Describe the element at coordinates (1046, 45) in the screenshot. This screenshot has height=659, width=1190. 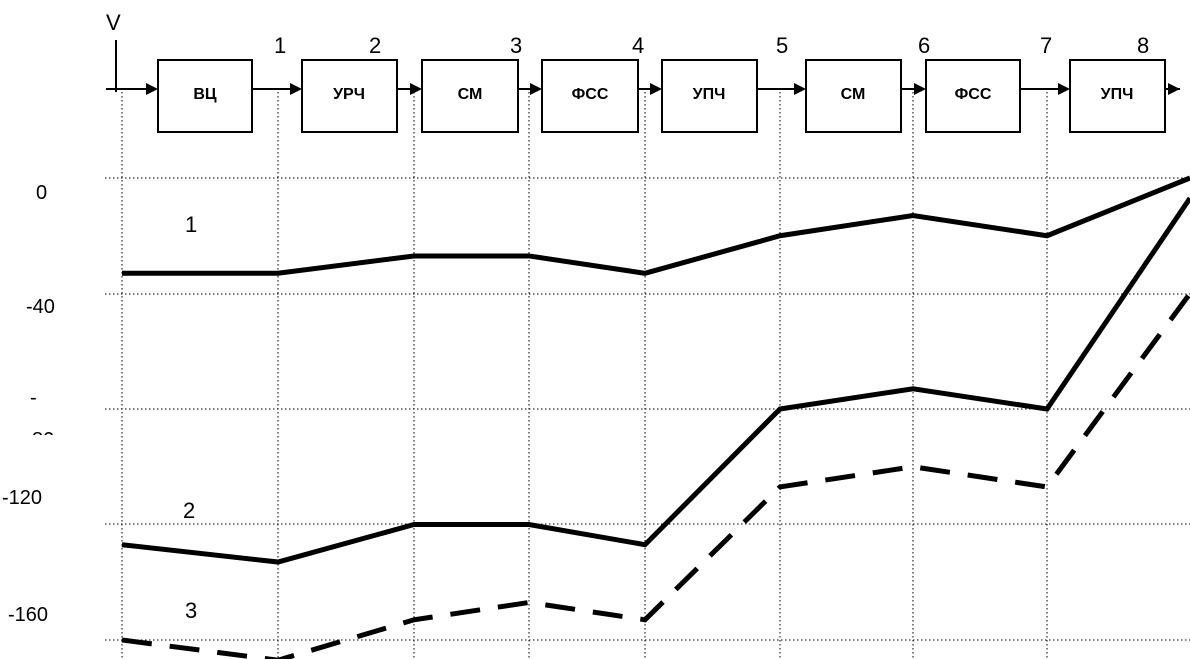
I see `point-label: 7` at that location.